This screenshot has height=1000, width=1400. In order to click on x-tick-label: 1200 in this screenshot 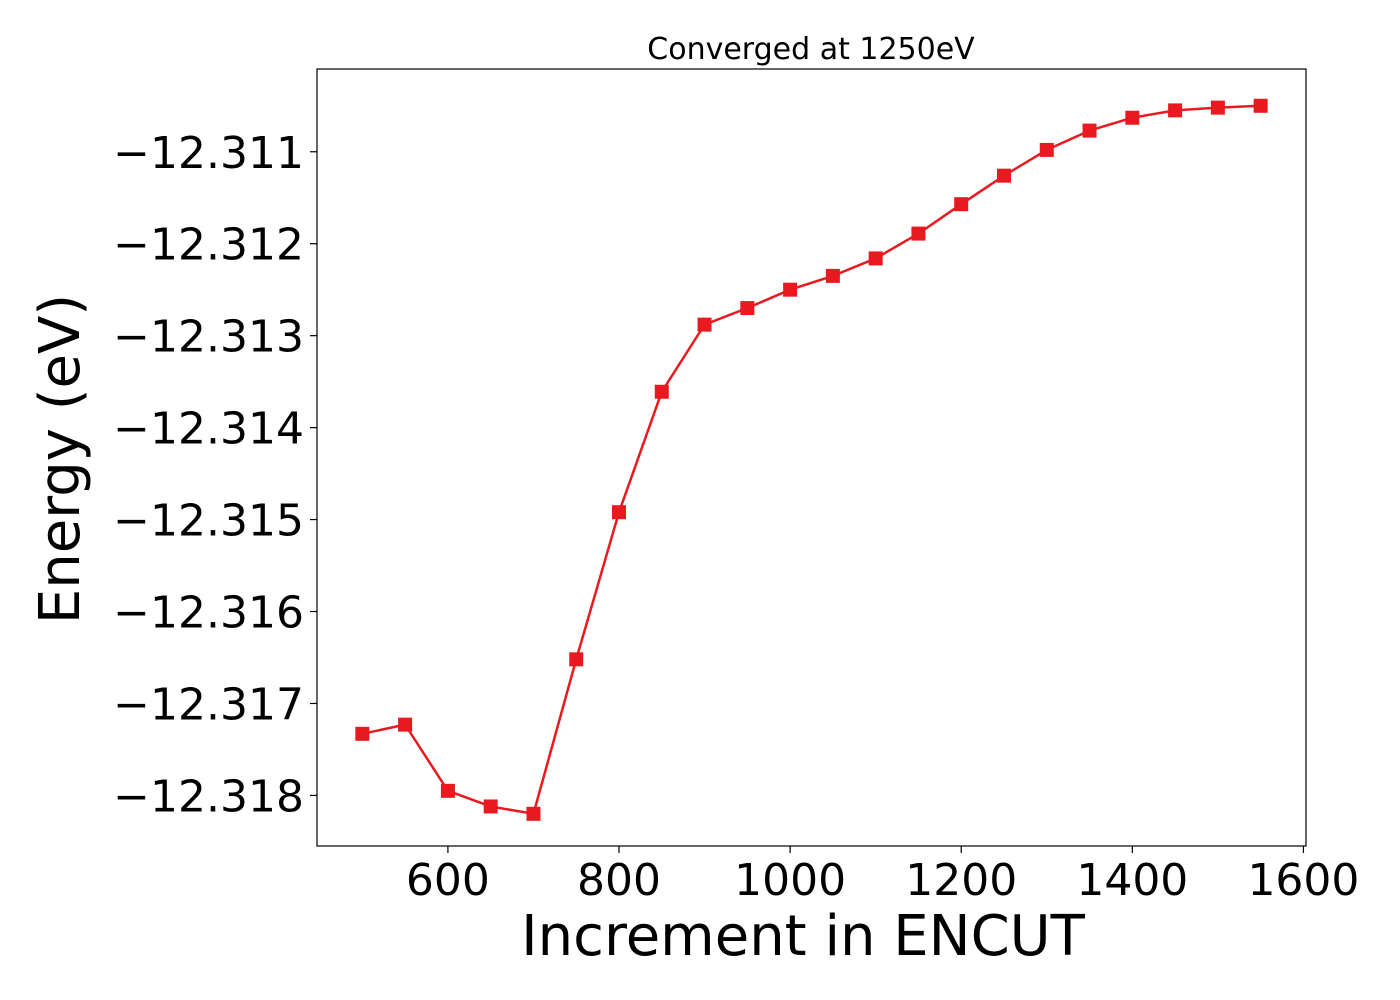, I will do `click(961, 880)`.